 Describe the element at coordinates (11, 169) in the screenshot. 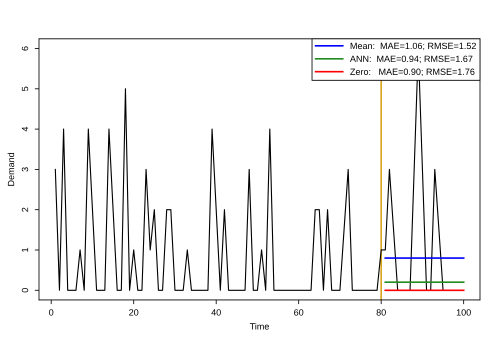

I see `y-axis-title: Demand` at that location.